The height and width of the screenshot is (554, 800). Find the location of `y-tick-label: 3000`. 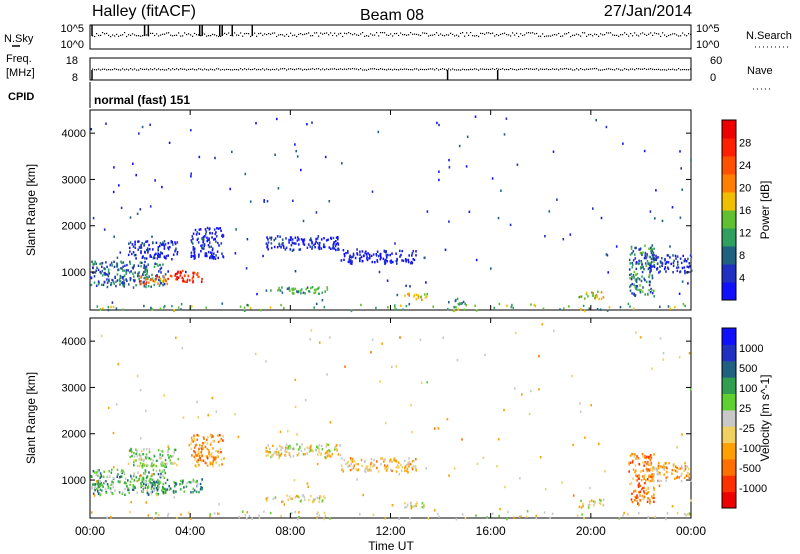

y-tick-label: 3000 is located at coordinates (74, 180).